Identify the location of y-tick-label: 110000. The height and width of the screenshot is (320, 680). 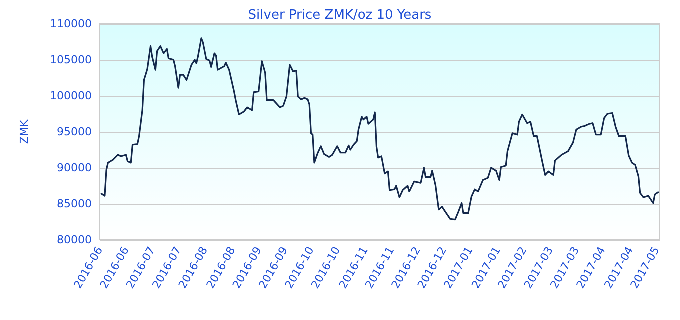
(71, 24).